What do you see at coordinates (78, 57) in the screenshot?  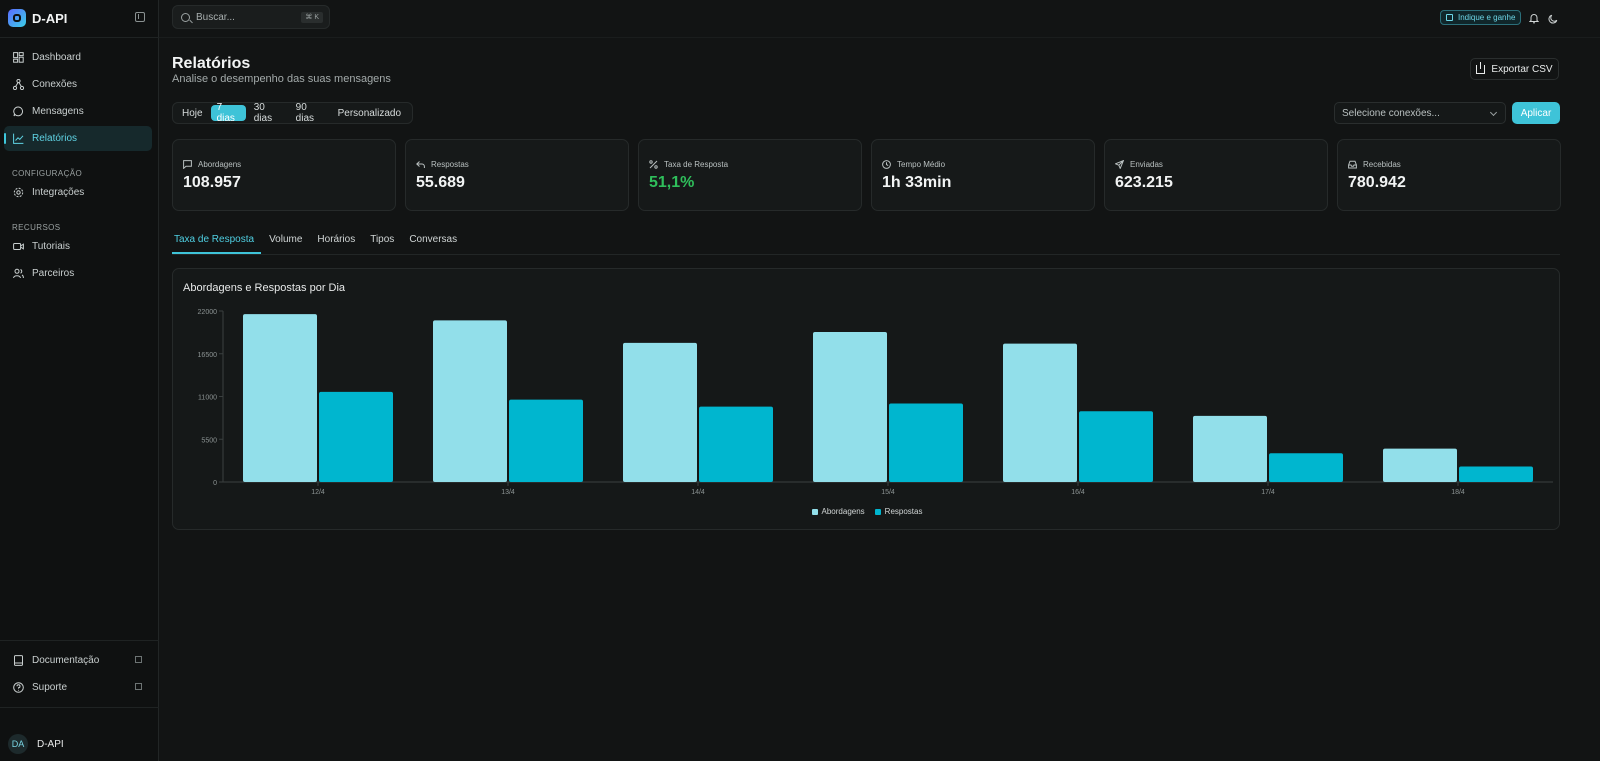 I see `sidebar-item-dashboard: Dashboard` at bounding box center [78, 57].